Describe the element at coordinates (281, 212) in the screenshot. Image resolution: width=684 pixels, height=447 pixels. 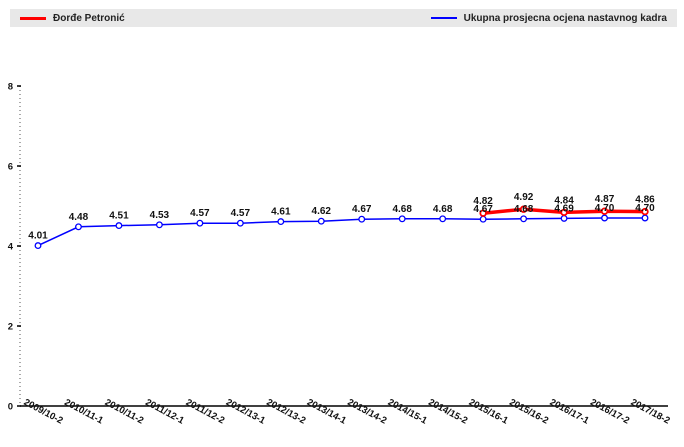
I see `data-label: 4.61` at that location.